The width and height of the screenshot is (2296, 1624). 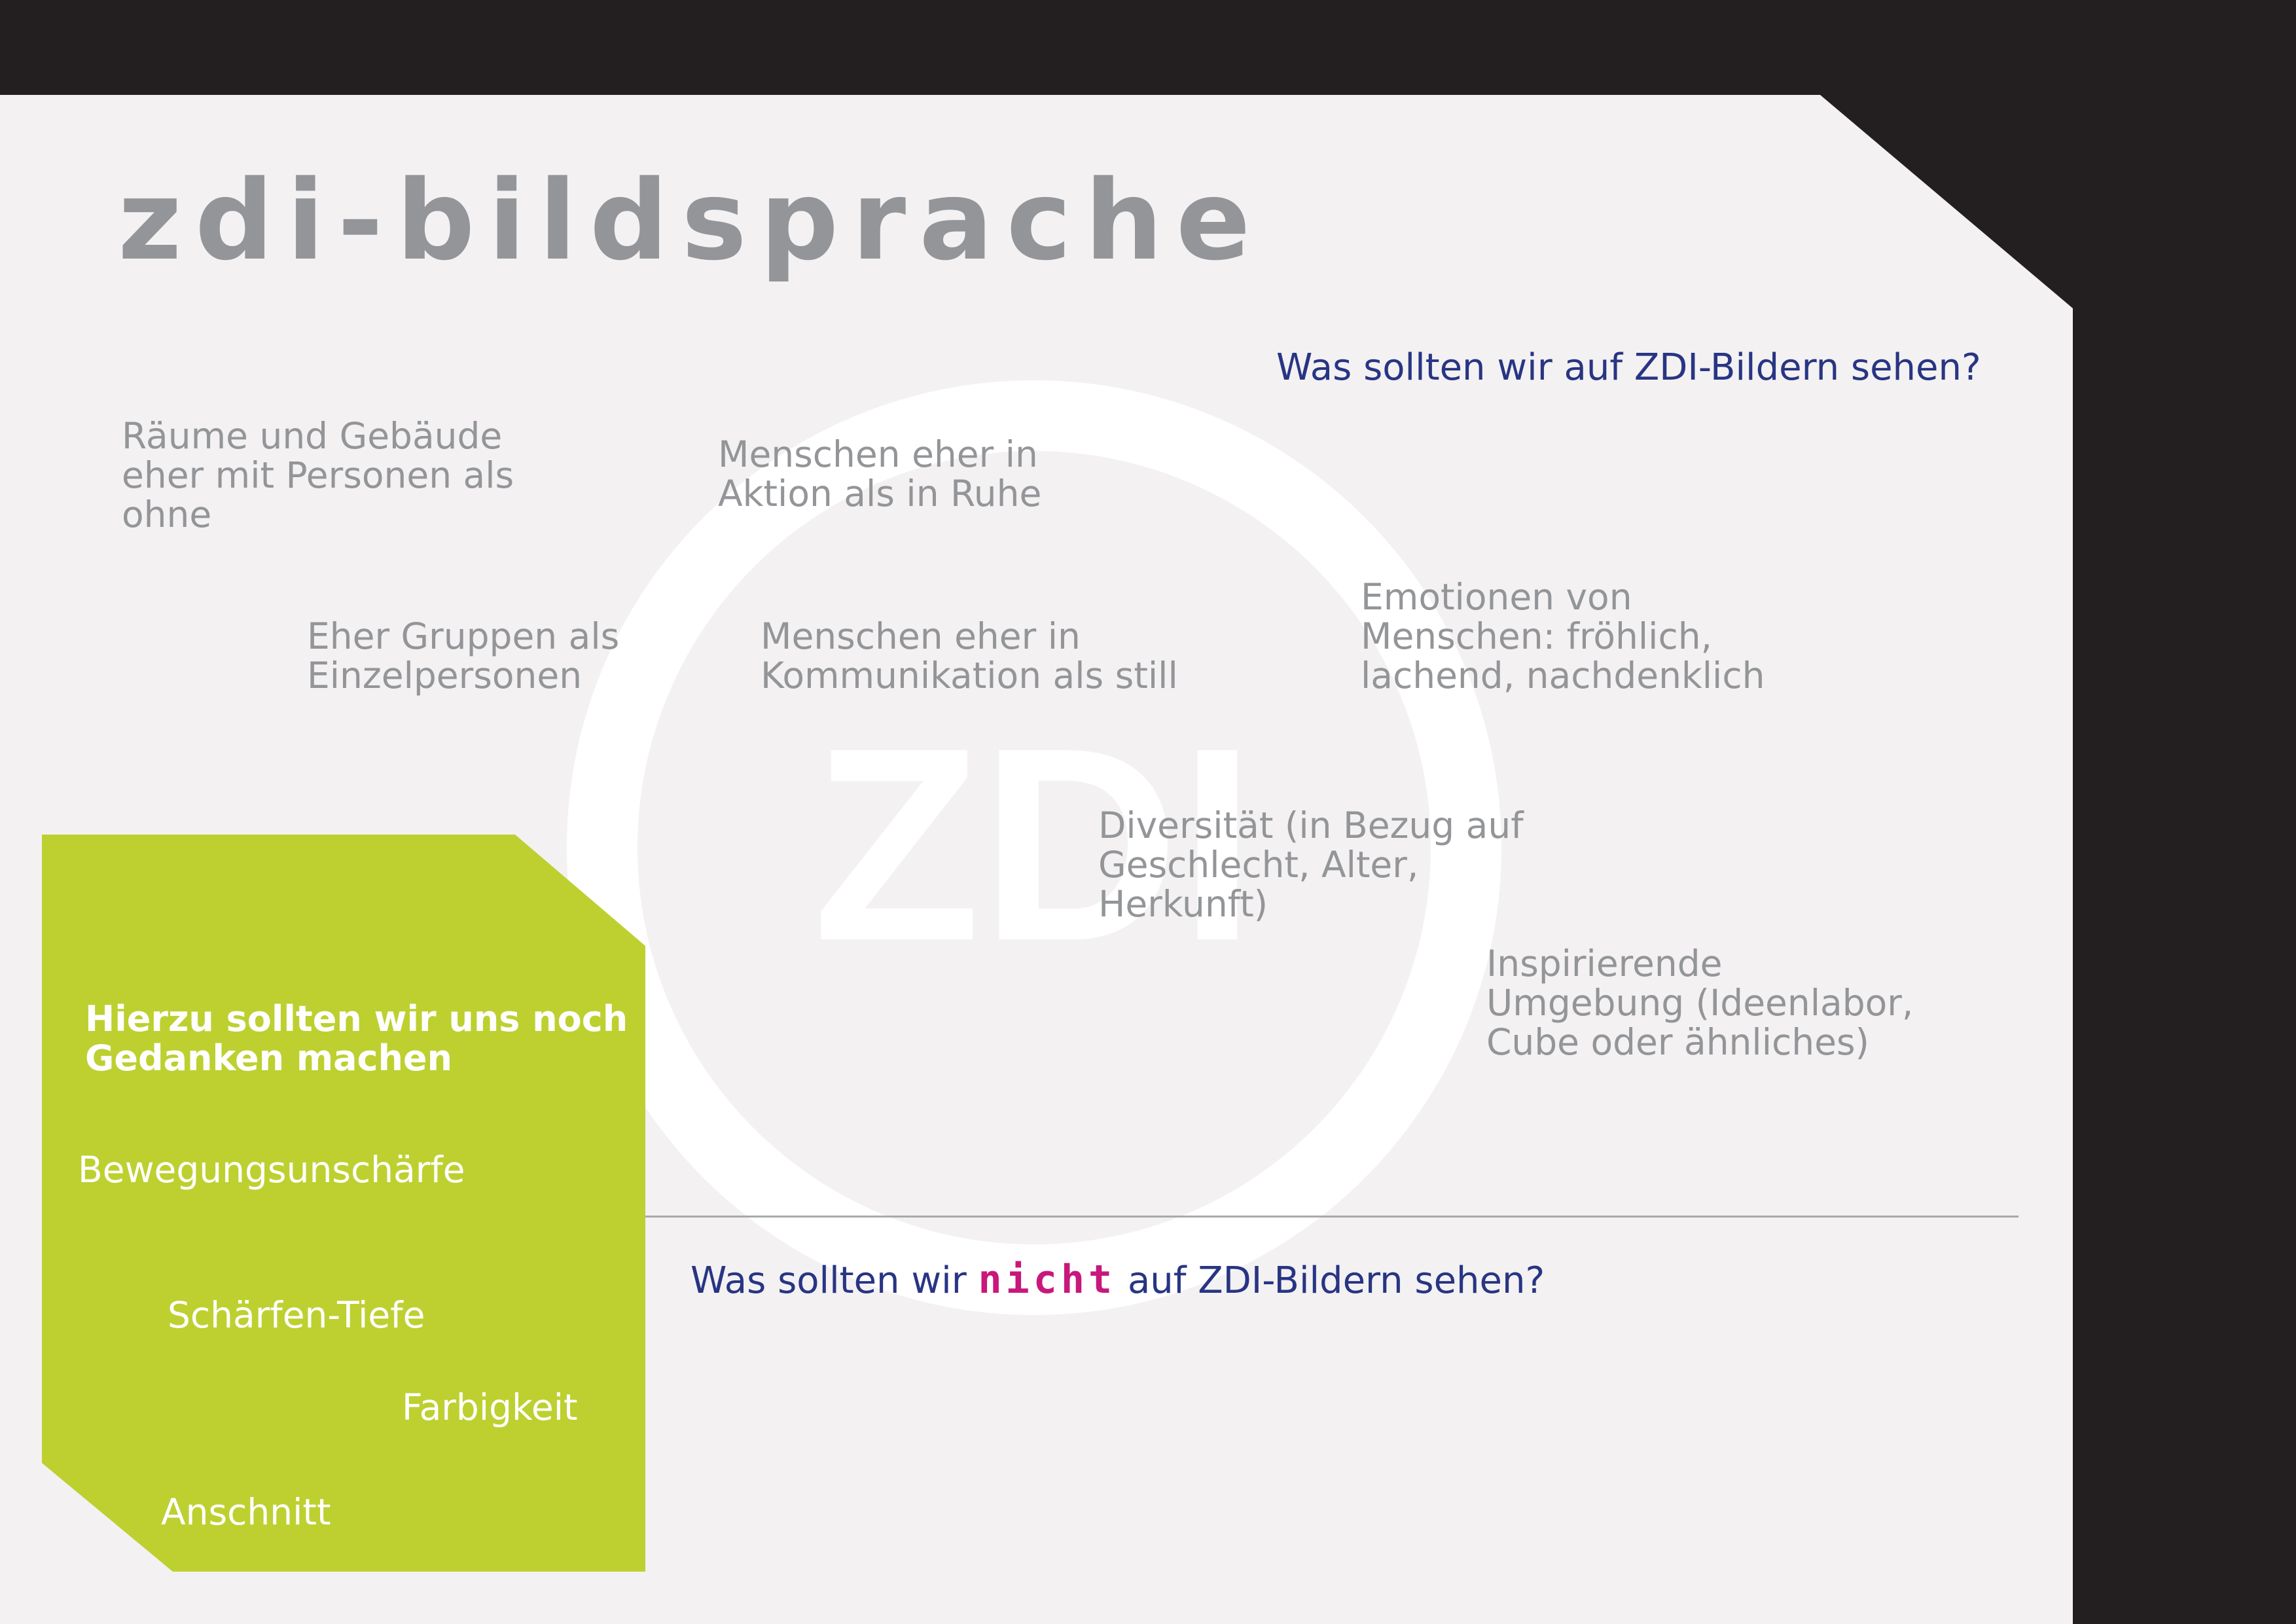 I want to click on item-aktion: Menschen eher in Aktion als in Ruhe, so click(x=880, y=473).